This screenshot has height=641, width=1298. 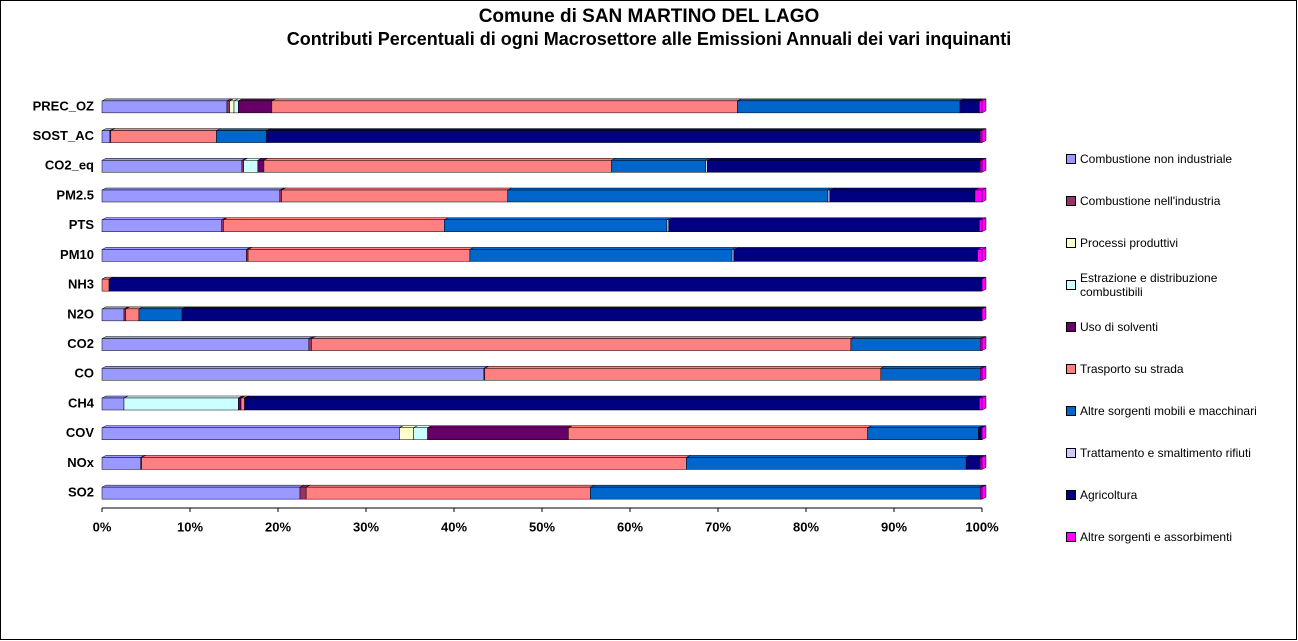 What do you see at coordinates (894, 526) in the screenshot?
I see `x-tick-label: 90%` at bounding box center [894, 526].